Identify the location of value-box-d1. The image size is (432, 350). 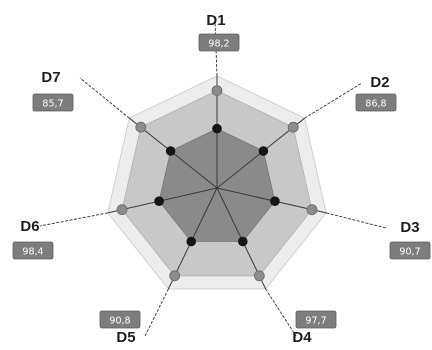
(219, 42).